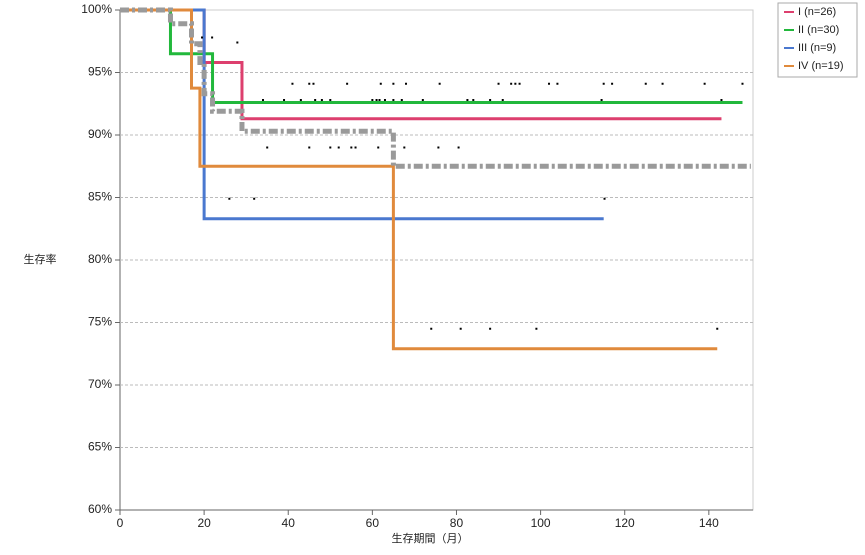 Image resolution: width=865 pixels, height=555 pixels. I want to click on y-tick-label: 100%, so click(96, 9).